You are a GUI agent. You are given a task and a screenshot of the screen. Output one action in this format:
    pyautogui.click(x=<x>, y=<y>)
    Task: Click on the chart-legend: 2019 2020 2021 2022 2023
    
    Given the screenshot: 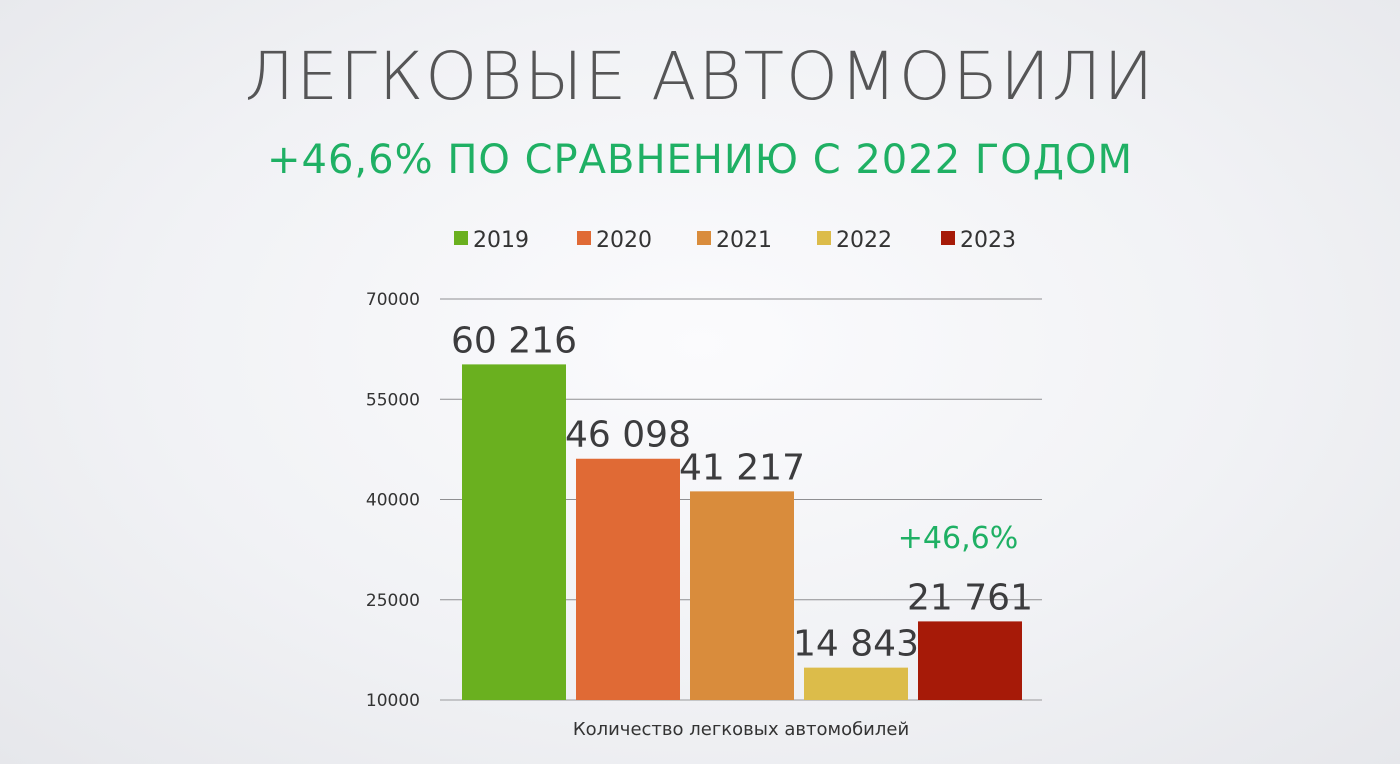 What is the action you would take?
    pyautogui.click(x=735, y=240)
    